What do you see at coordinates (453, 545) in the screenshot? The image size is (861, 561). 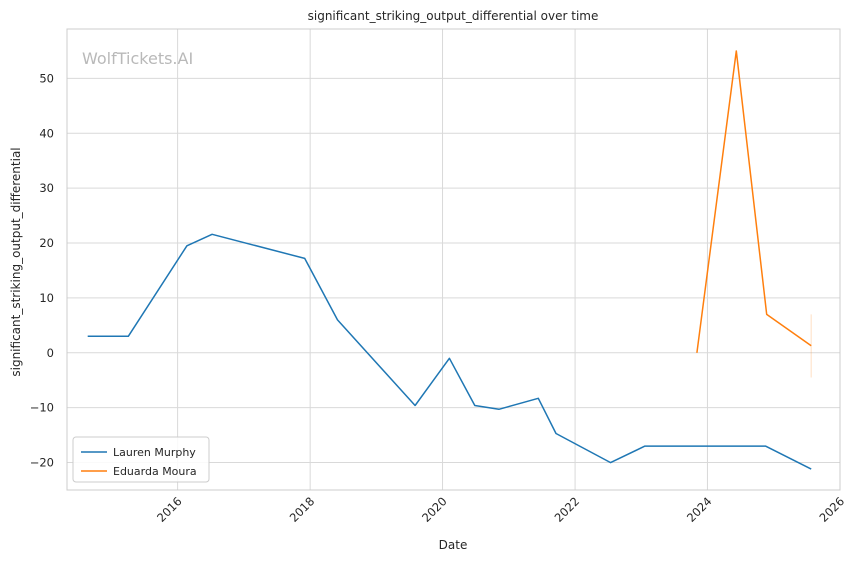 I see `x-axis-title: Date` at bounding box center [453, 545].